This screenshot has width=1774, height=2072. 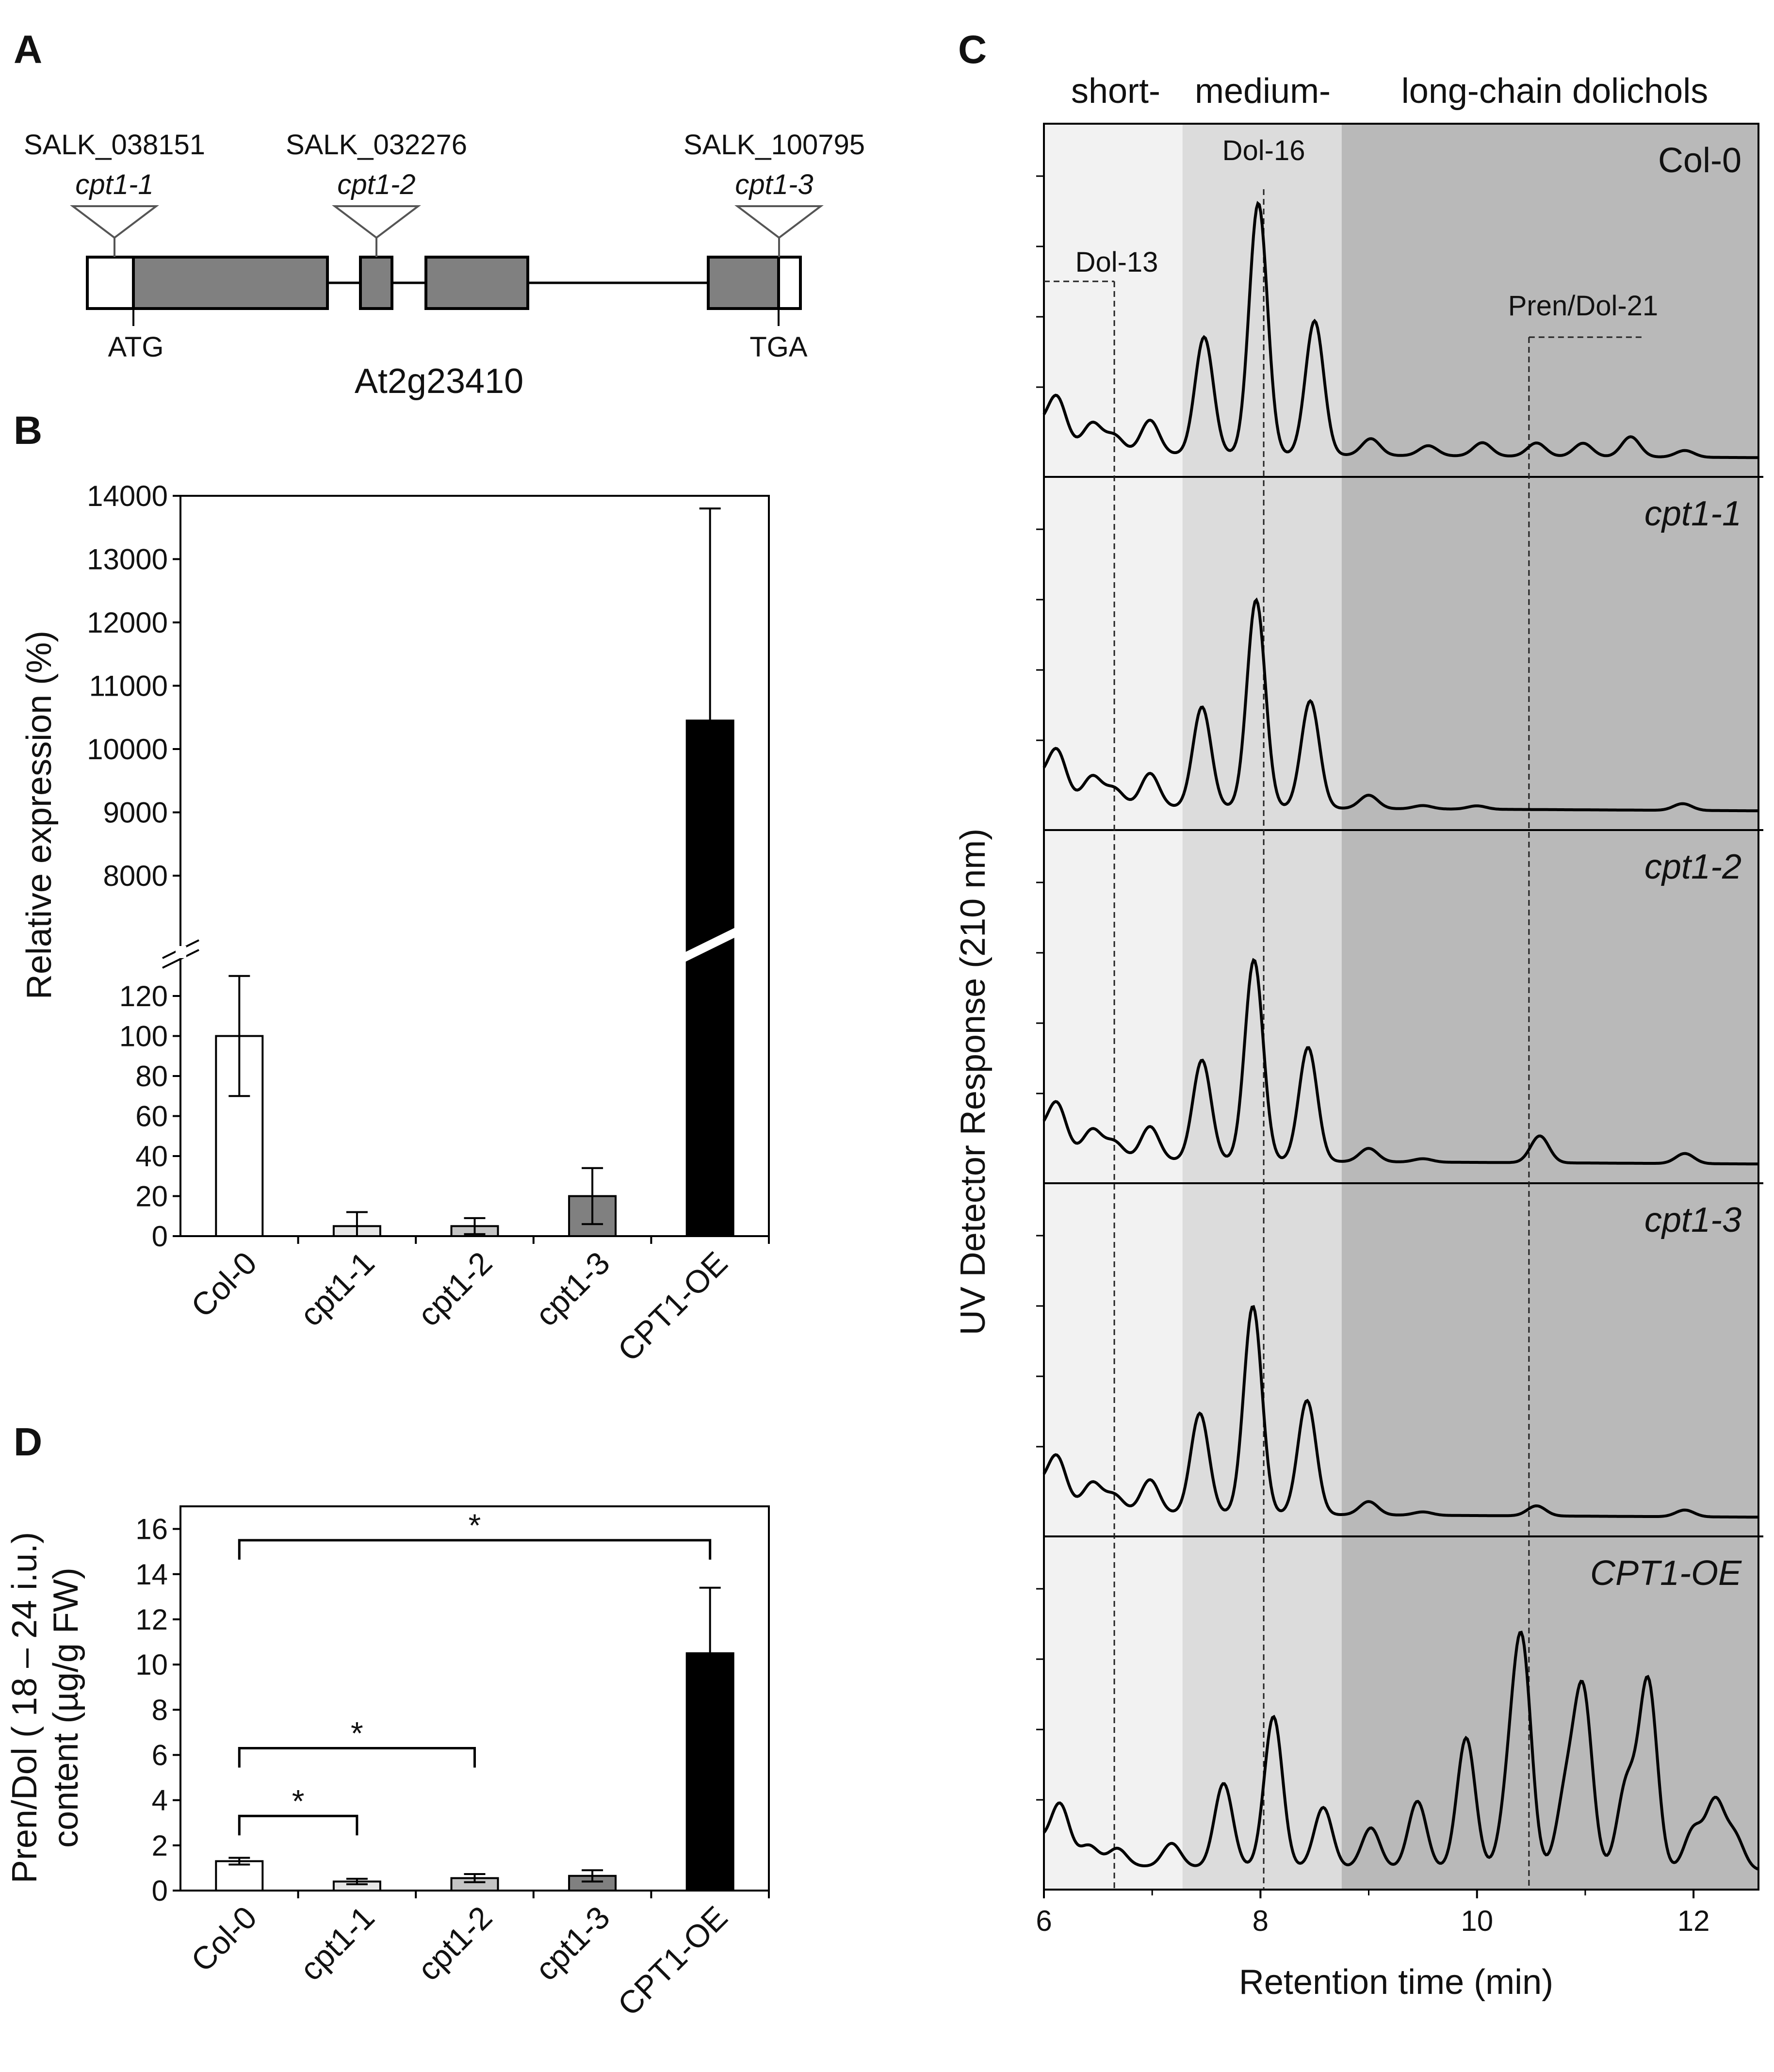 I want to click on b-y-tick-label: 8000, so click(x=135, y=876).